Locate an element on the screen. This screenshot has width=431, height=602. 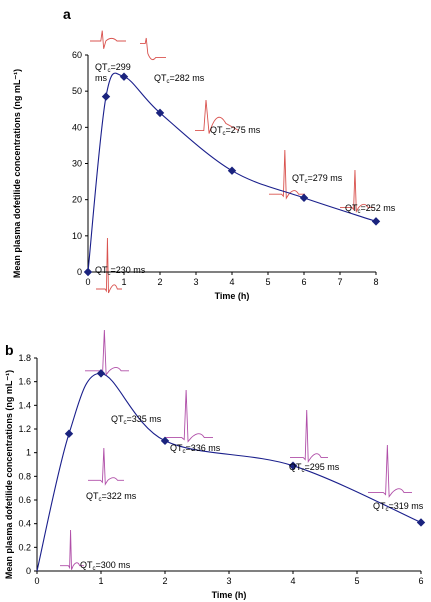
y-tick-label: 0.8 is located at coordinates (24, 476).